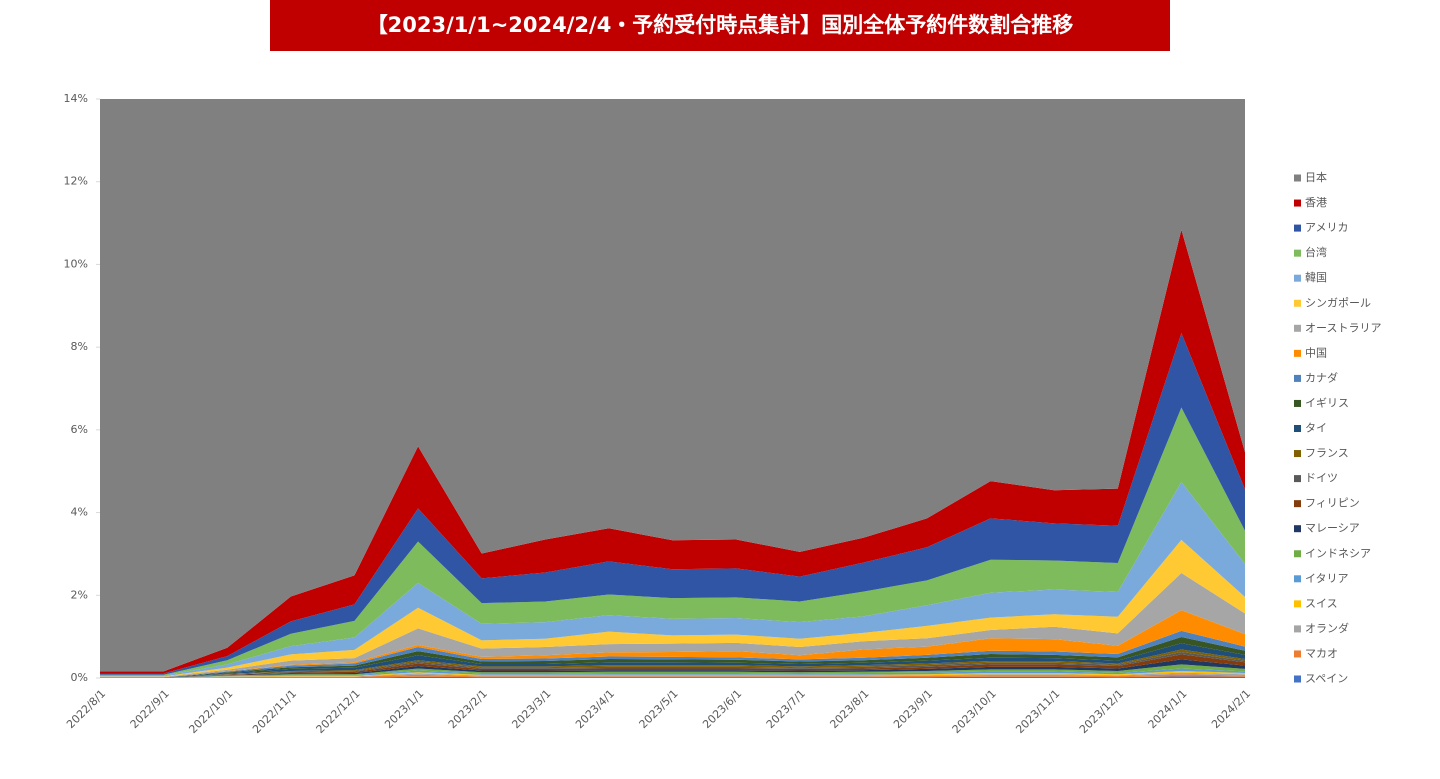 This screenshot has height=779, width=1440. What do you see at coordinates (404, 709) in the screenshot?
I see `x-tick-label: 2023/1/1` at bounding box center [404, 709].